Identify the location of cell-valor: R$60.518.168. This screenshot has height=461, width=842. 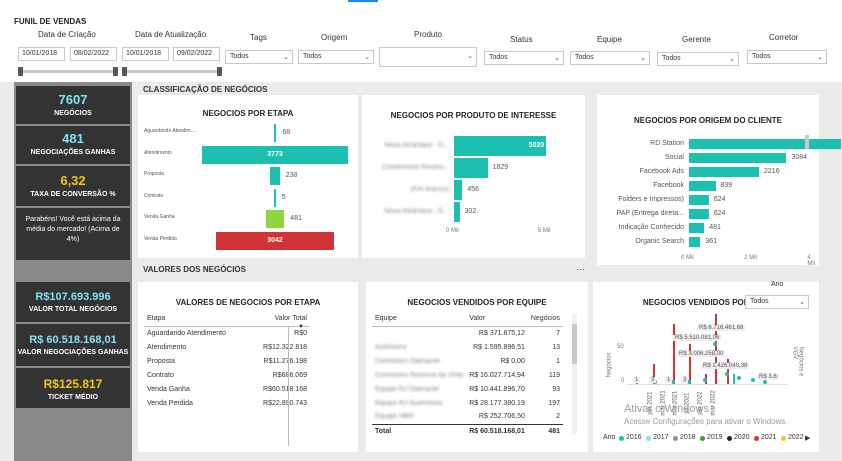
(285, 389).